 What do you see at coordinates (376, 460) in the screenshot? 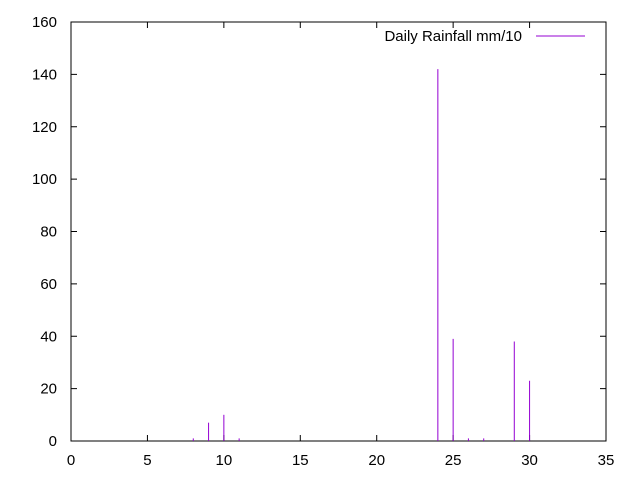
I see `x-tick-label: 20` at bounding box center [376, 460].